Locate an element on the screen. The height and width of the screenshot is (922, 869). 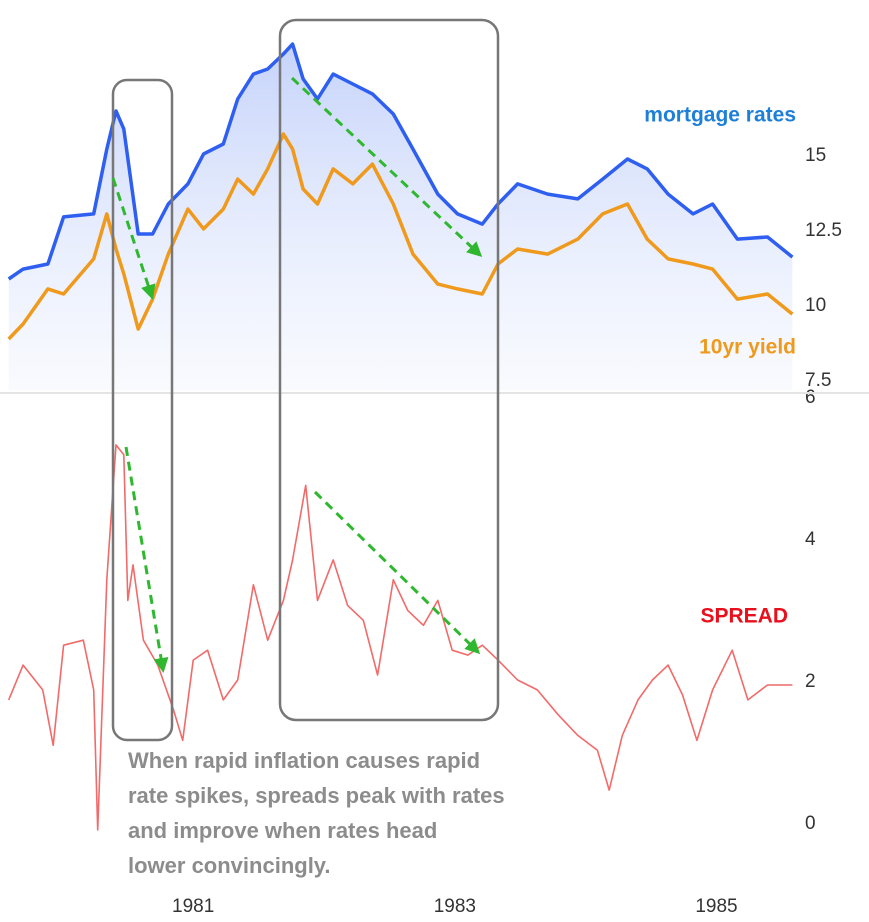
legend-label: 10yr yield is located at coordinates (747, 347).